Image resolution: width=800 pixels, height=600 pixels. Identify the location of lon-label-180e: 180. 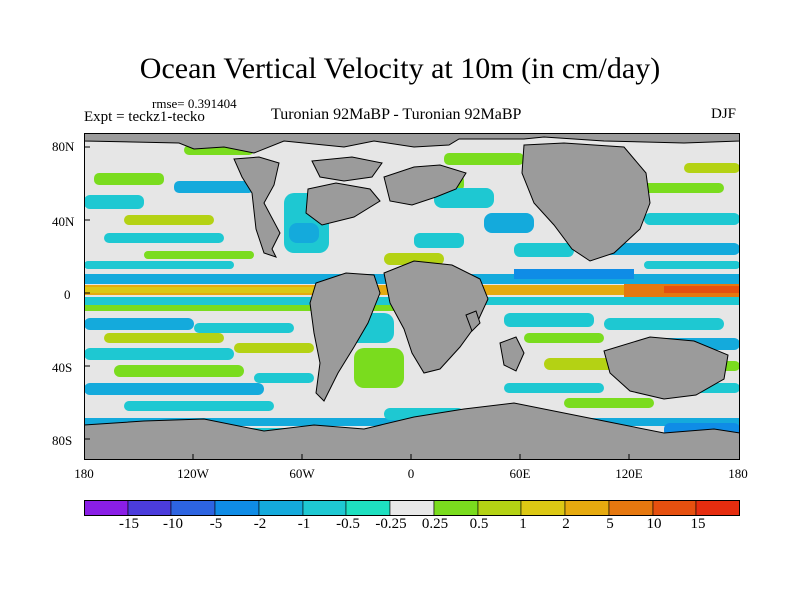
(738, 473).